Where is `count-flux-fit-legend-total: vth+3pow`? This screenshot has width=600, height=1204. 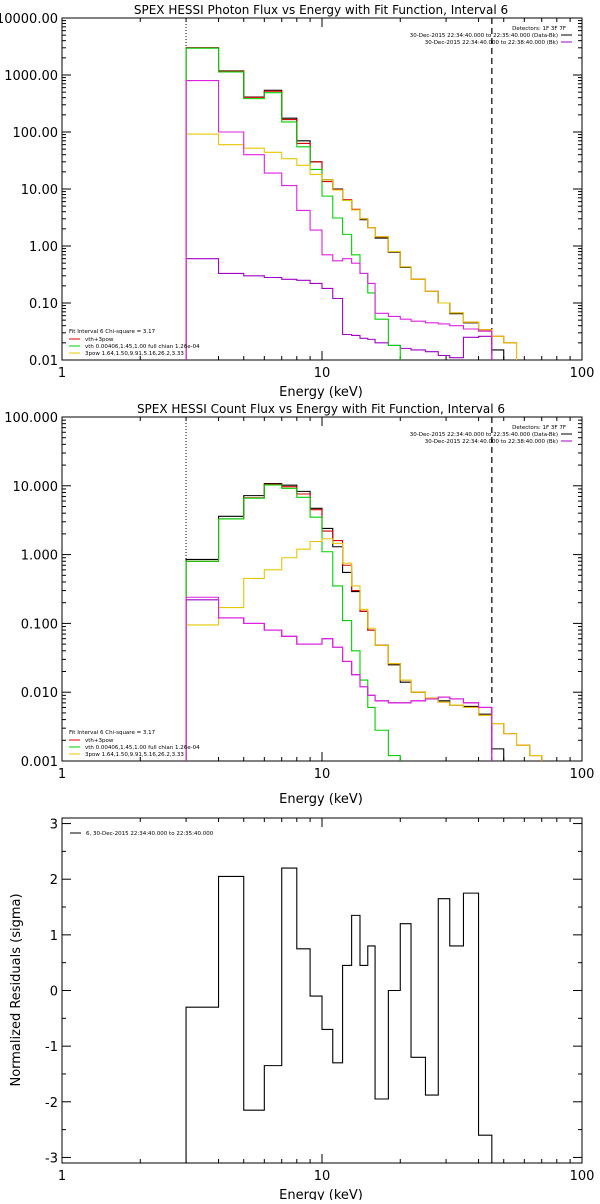 count-flux-fit-legend-total: vth+3pow is located at coordinates (99, 741).